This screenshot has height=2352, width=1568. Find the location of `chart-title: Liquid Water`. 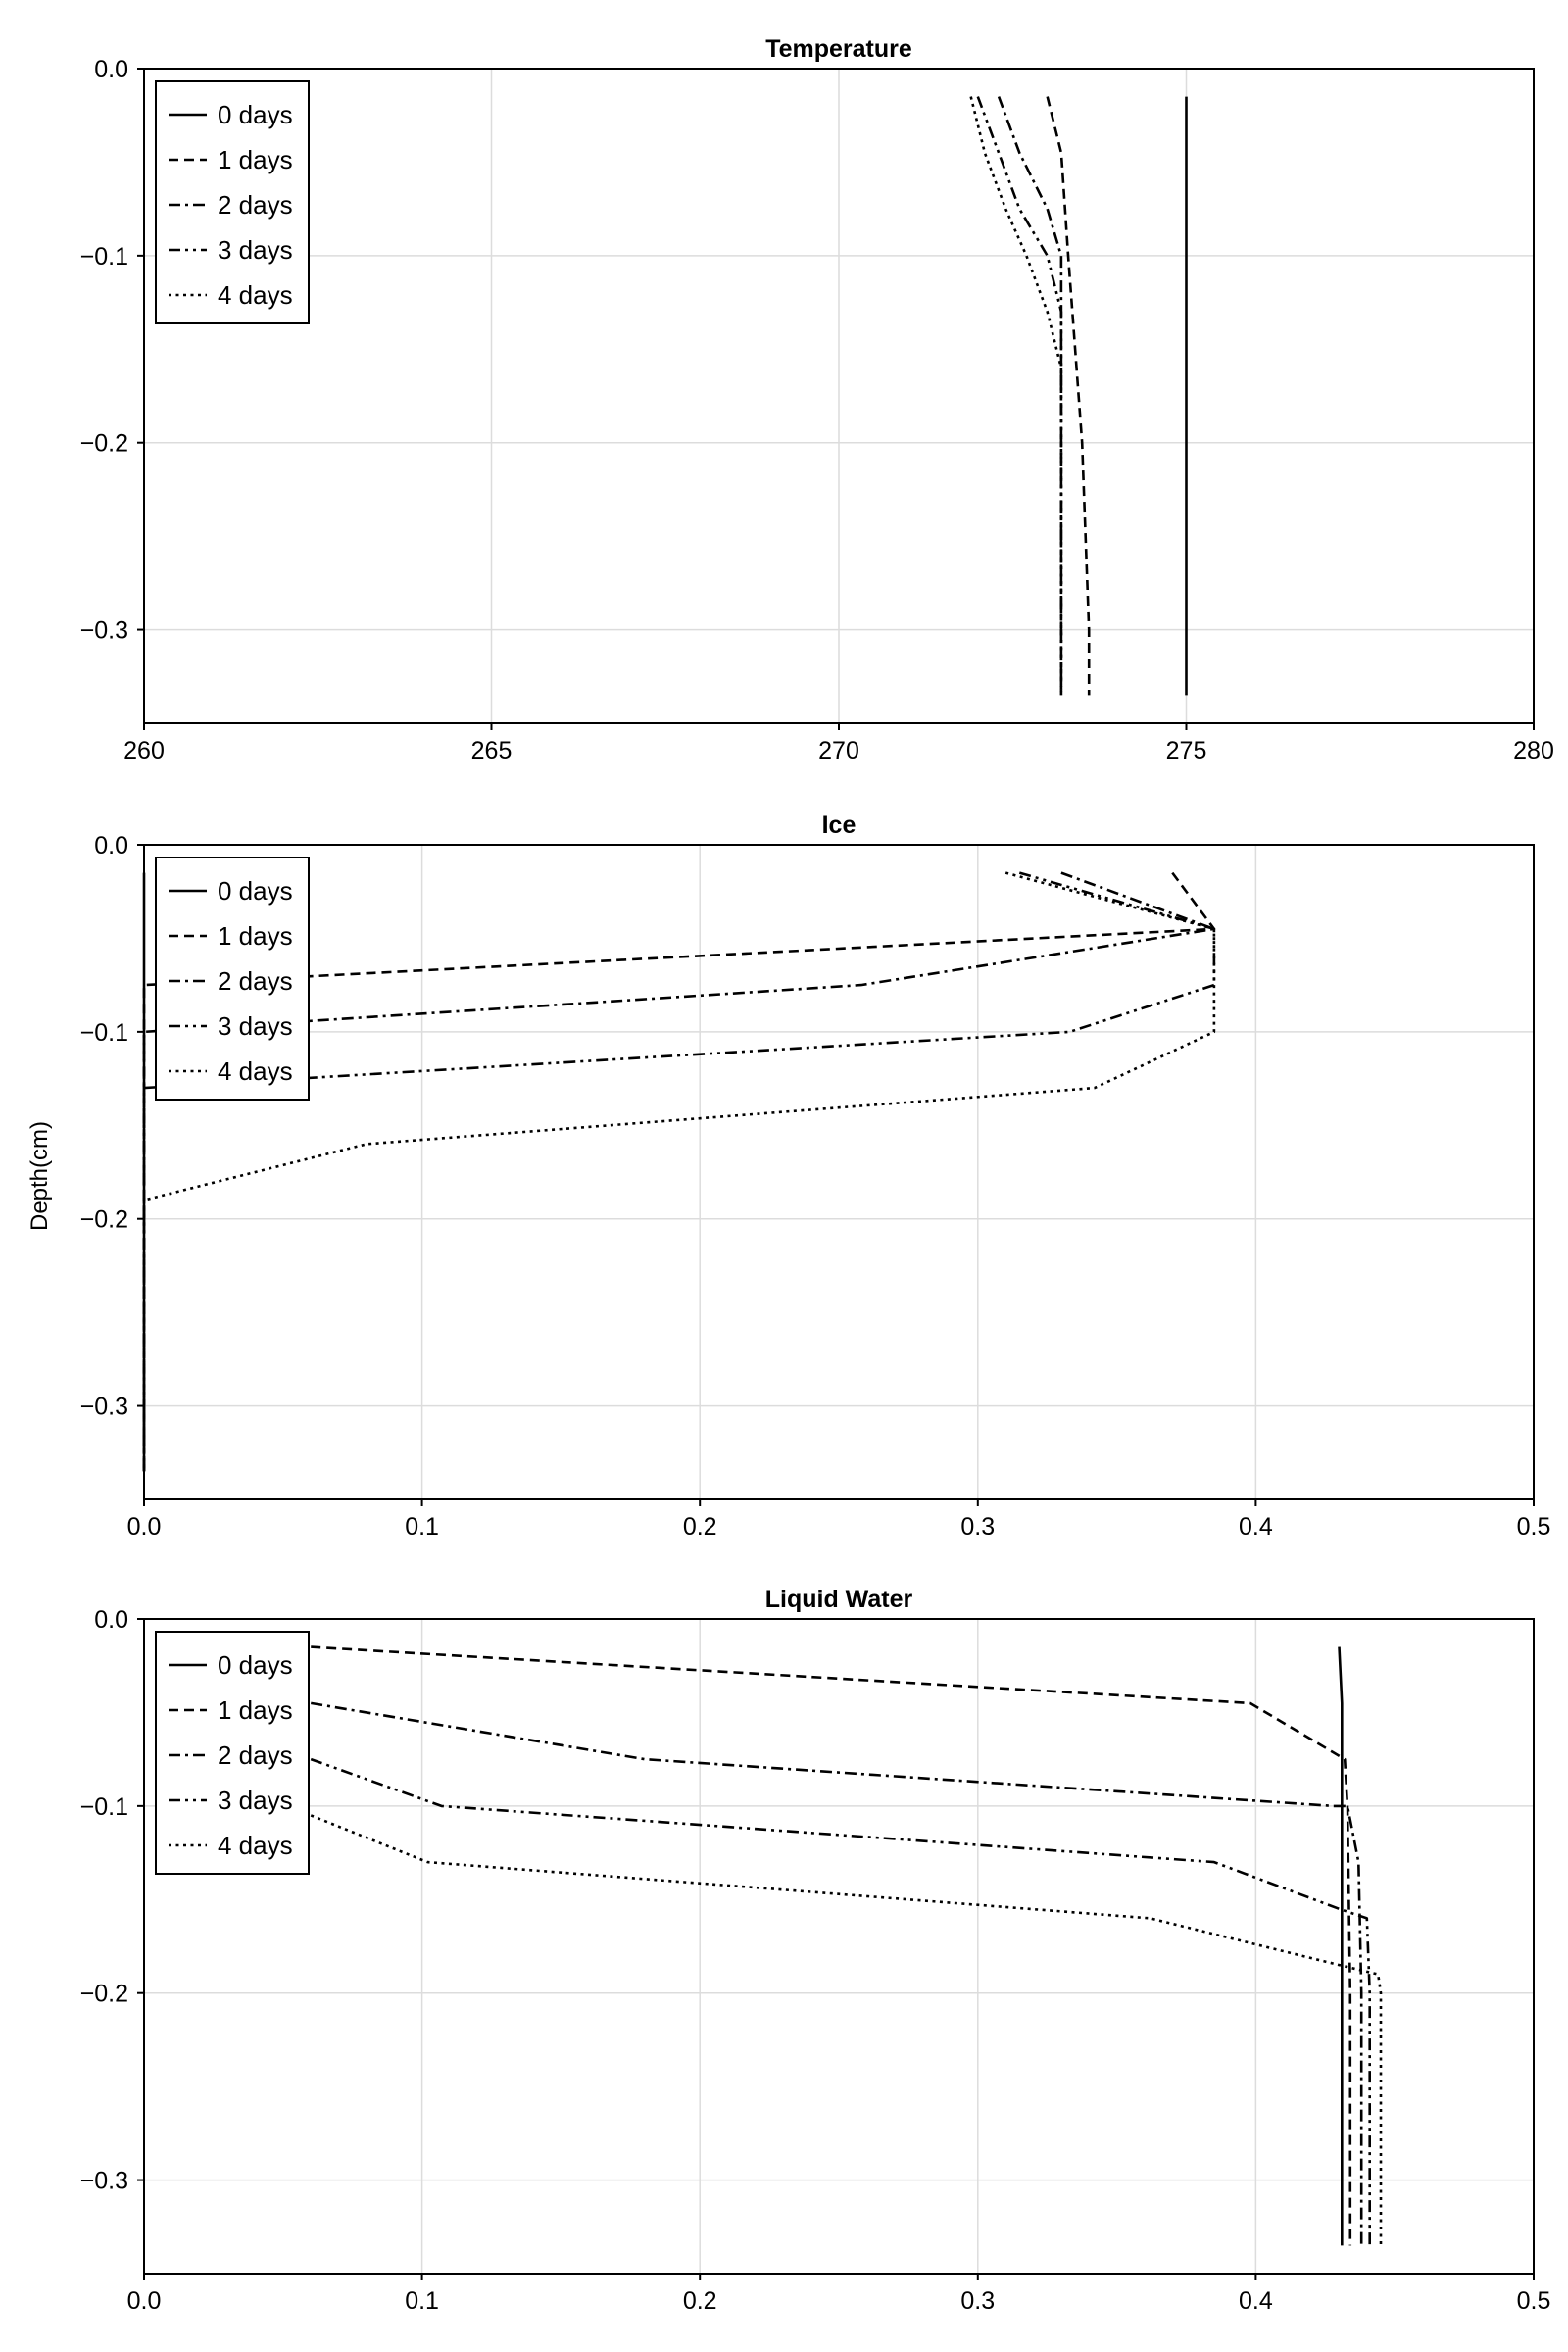

chart-title: Liquid Water is located at coordinates (839, 1599).